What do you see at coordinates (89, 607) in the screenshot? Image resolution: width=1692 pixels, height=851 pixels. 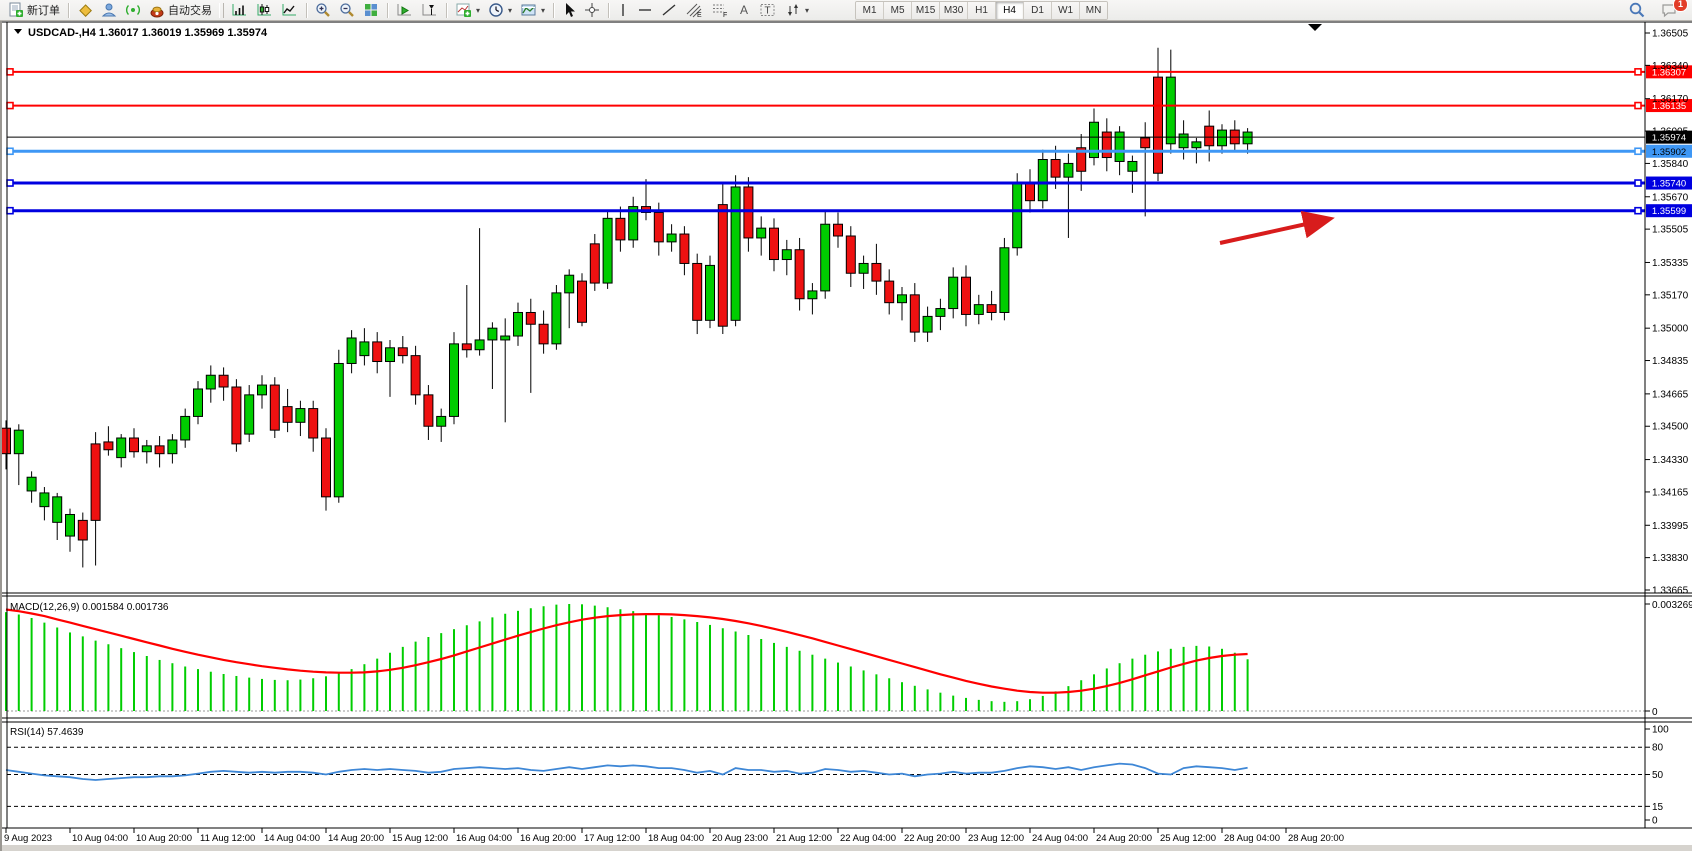 I see `macd-label: MACD(12,26,9) 0.001584 0.001736` at bounding box center [89, 607].